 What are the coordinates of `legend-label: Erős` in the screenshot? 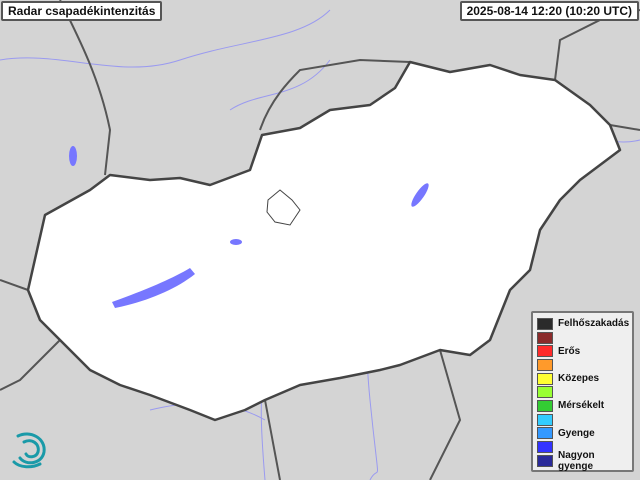 It's located at (569, 351).